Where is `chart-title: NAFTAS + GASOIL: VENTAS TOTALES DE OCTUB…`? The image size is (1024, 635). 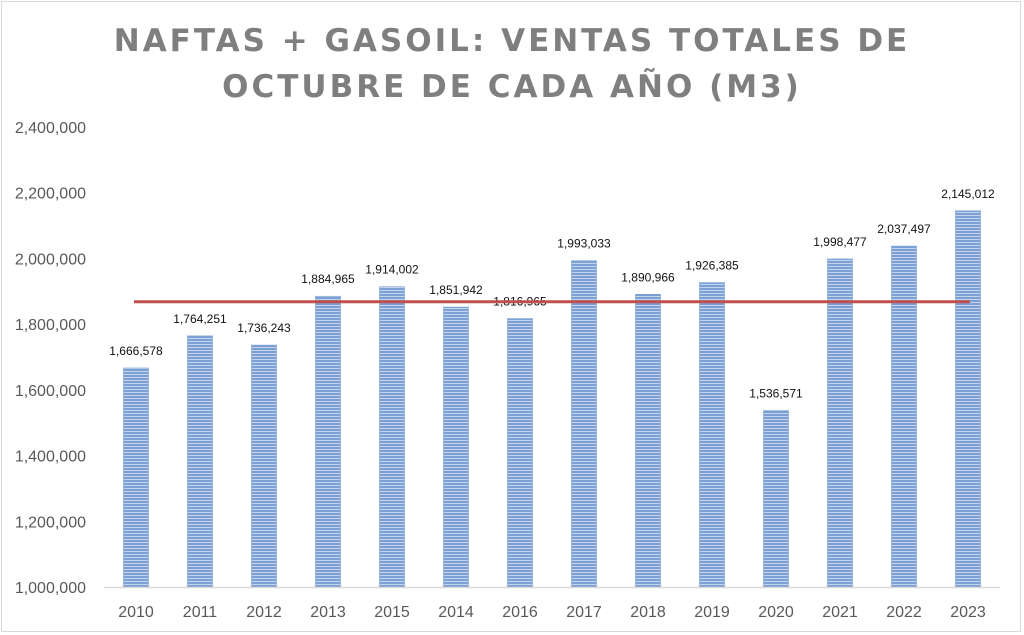
chart-title: NAFTAS + GASOIL: VENTAS TOTALES DE OCTUB… is located at coordinates (512, 64).